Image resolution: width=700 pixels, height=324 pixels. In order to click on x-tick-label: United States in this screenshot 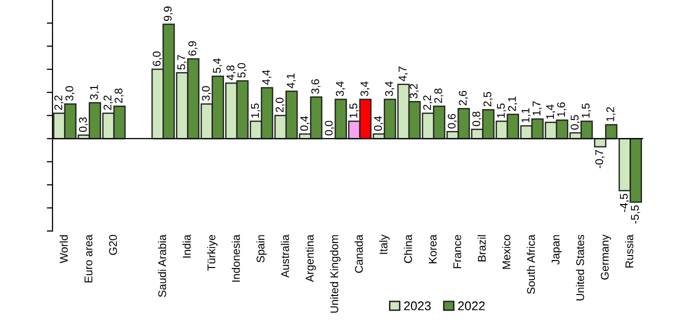, I will do `click(580, 267)`.